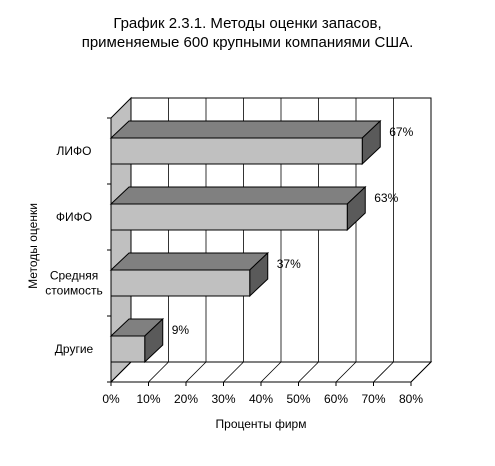  I want to click on data-label: 9%, so click(181, 330).